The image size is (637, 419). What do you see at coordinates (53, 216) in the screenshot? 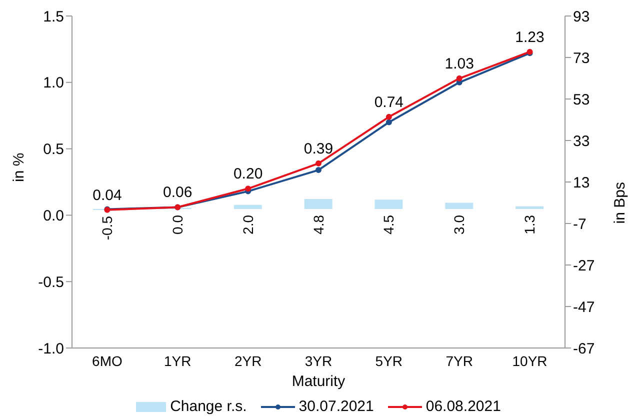
I see `y-tick-label: 0.0` at bounding box center [53, 216].